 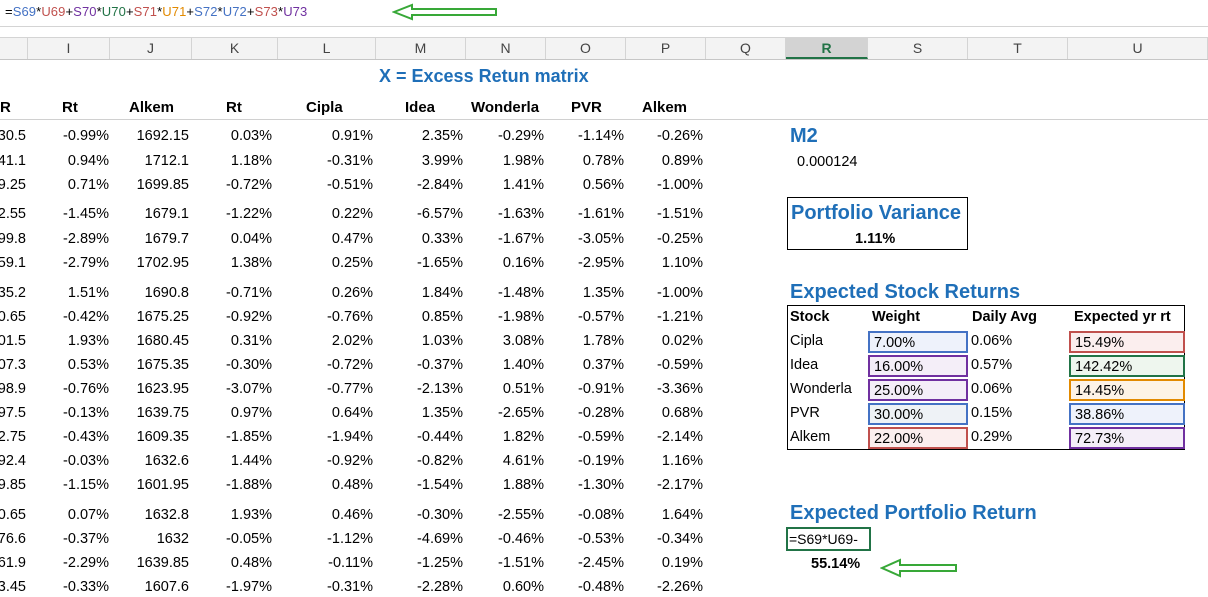 What do you see at coordinates (992, 437) in the screenshot?
I see `stock-daily-avg: 0.29%` at bounding box center [992, 437].